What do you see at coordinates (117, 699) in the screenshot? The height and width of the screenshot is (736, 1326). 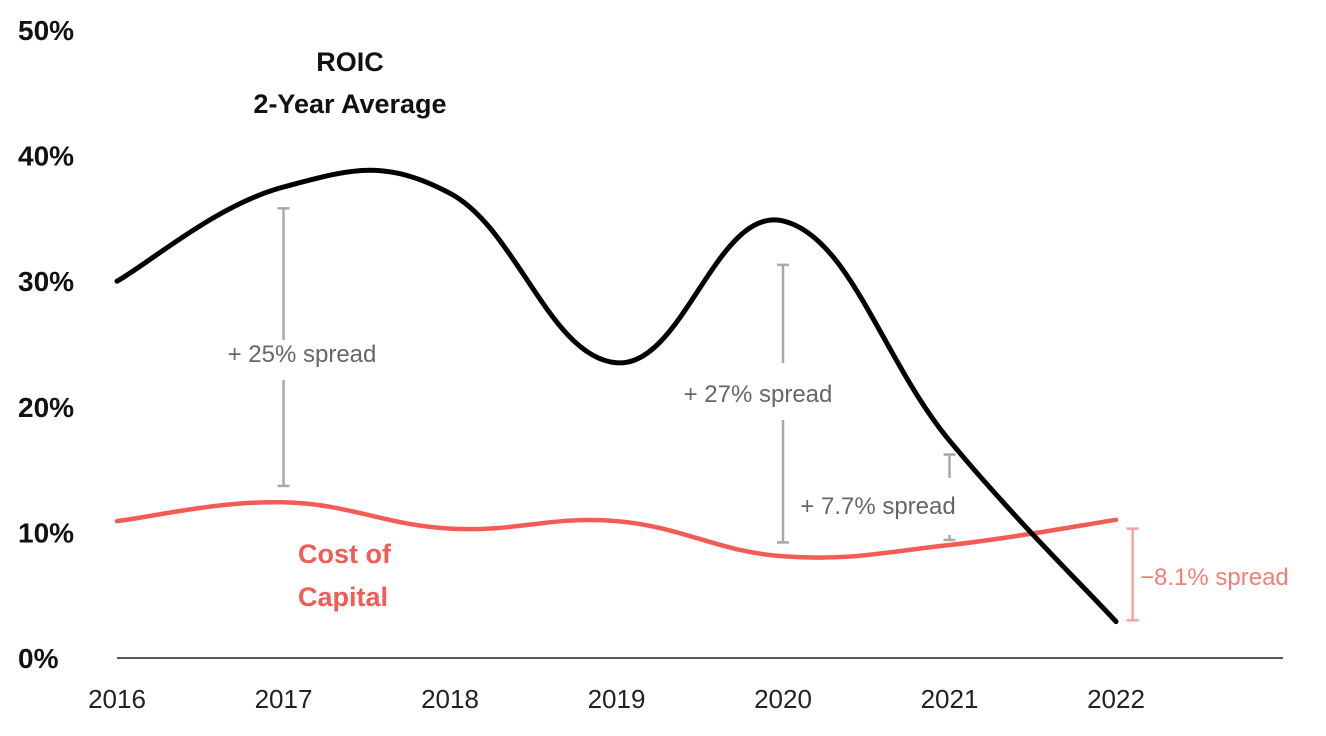 I see `x-tick-label: 2016` at bounding box center [117, 699].